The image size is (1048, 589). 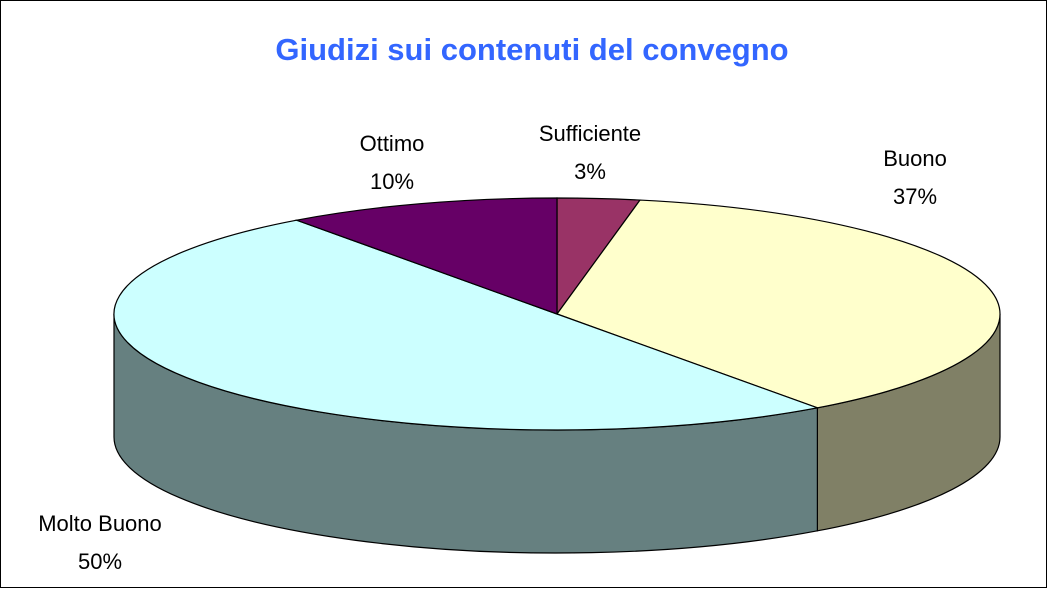 What do you see at coordinates (915, 158) in the screenshot?
I see `slice-label: Buono` at bounding box center [915, 158].